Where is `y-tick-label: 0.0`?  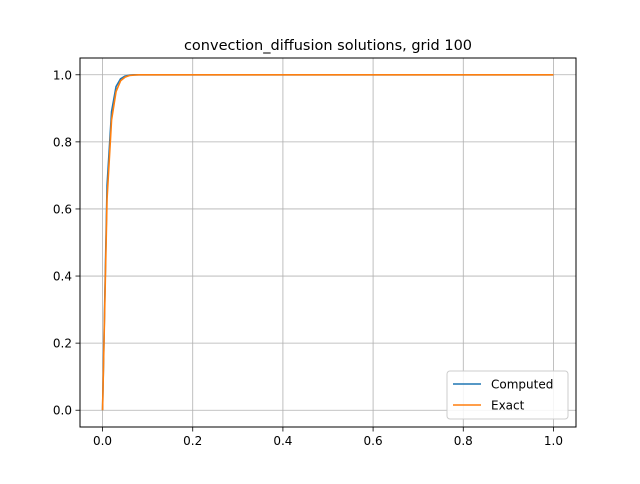
y-tick-label: 0.0 is located at coordinates (62, 411).